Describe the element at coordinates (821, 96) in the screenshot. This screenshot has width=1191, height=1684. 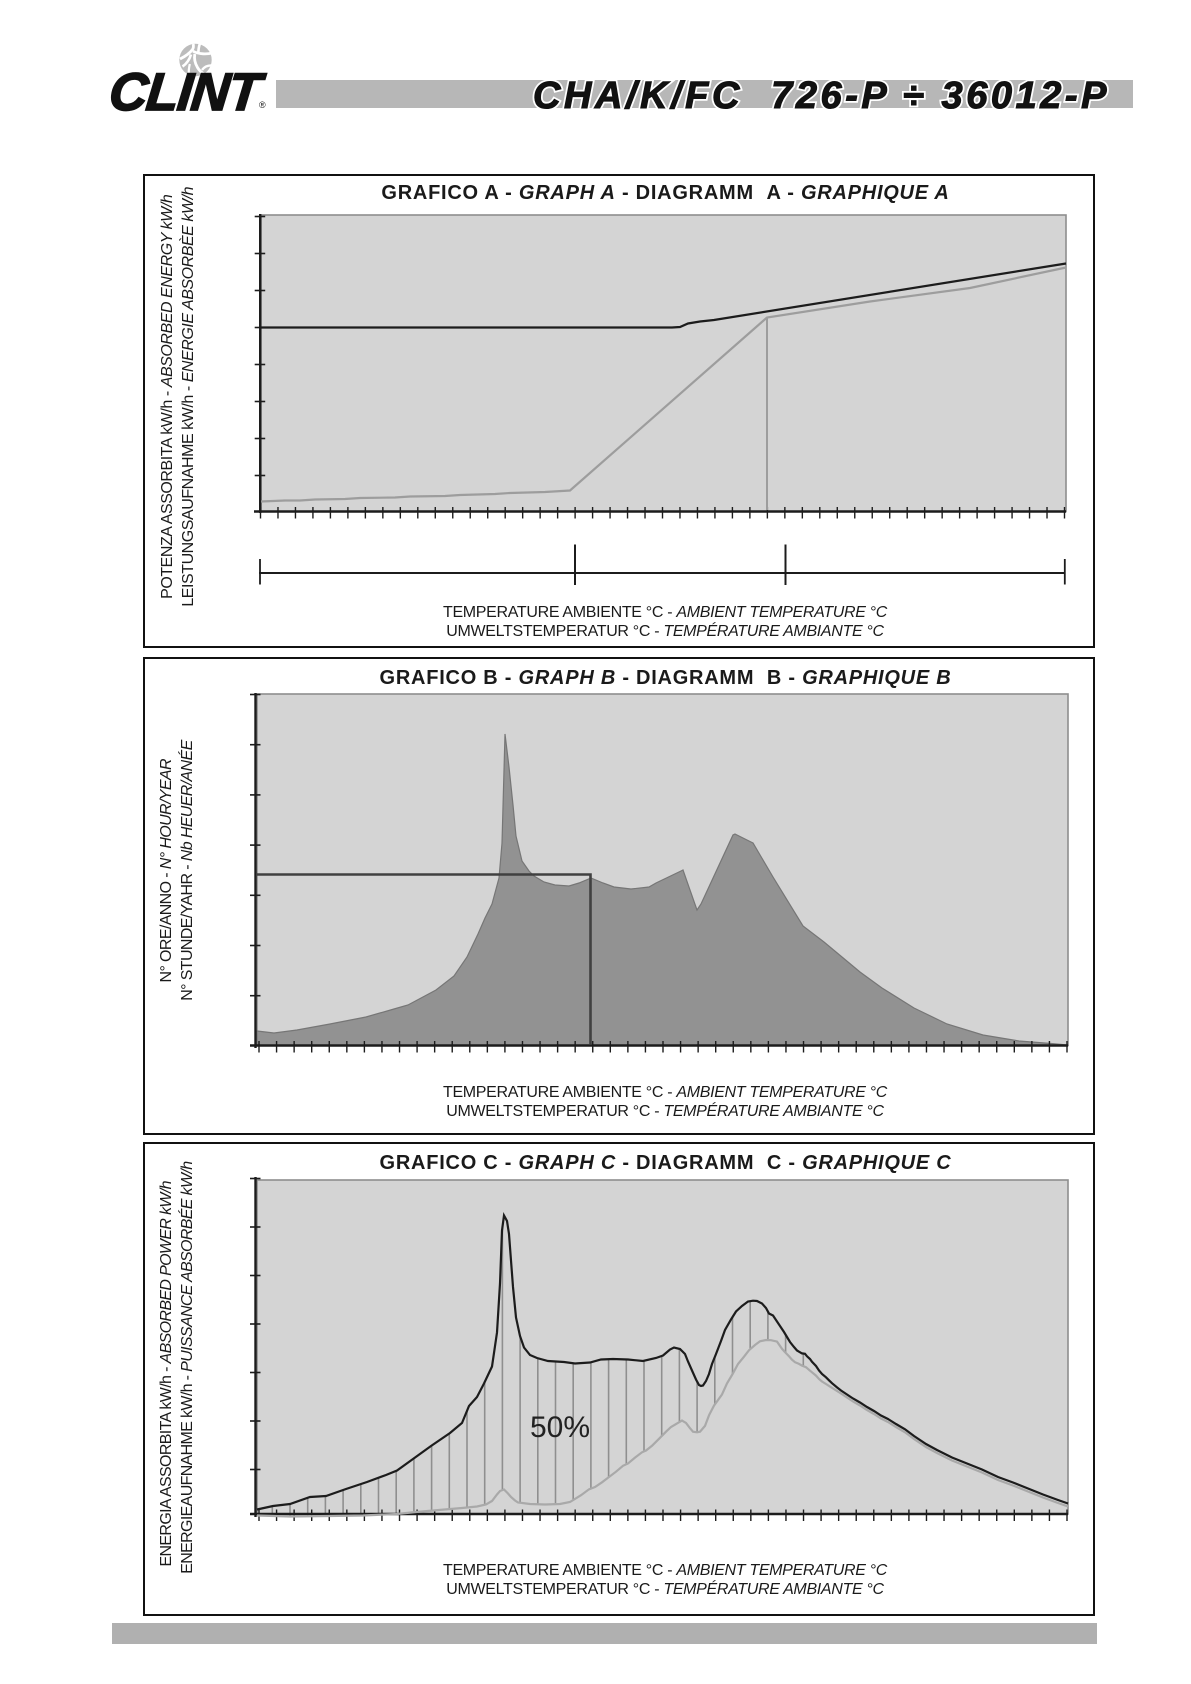
I see `svg-text: CHA/K/FC 726-P ÷ 36012-P` at that location.